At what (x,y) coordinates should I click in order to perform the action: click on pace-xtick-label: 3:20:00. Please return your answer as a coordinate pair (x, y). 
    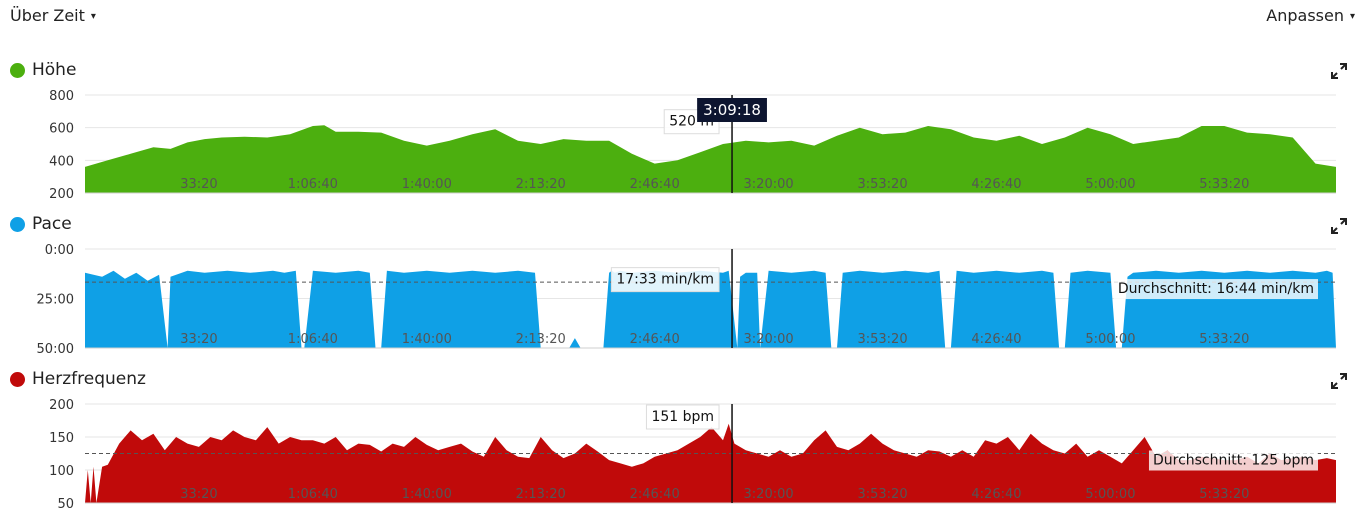
    Looking at the image, I should click on (769, 339).